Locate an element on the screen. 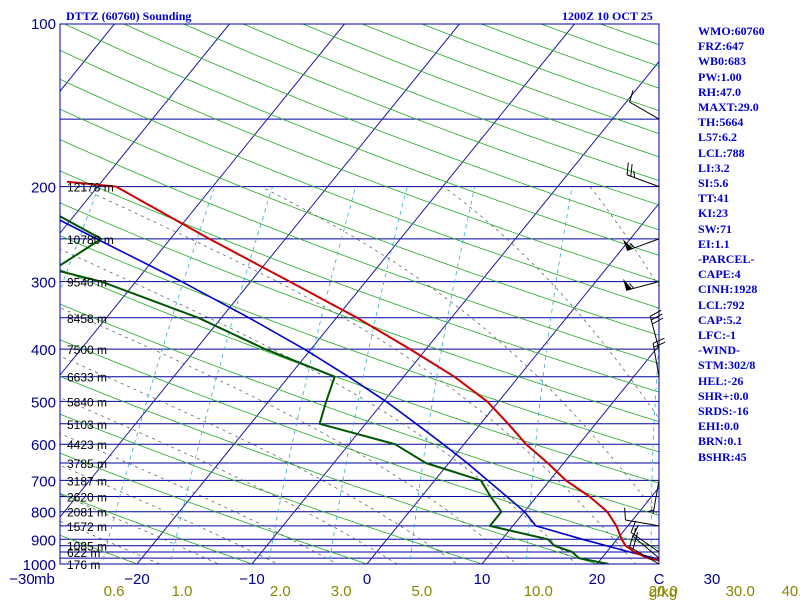 This screenshot has width=800, height=600. pressure-tick-label: 300 is located at coordinates (43, 283).